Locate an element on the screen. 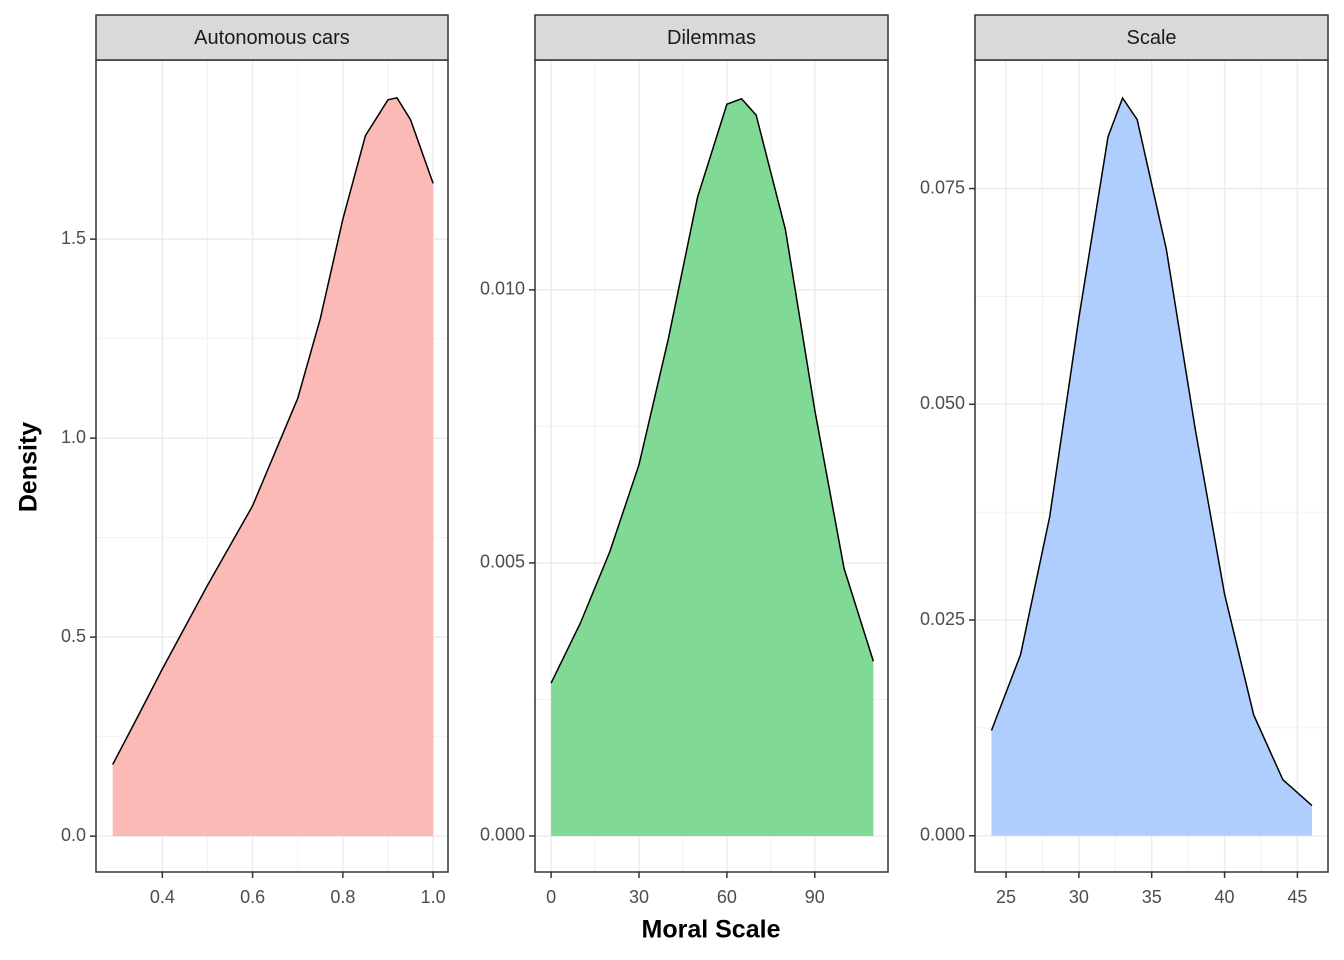 The image size is (1344, 960). x-axis-title: Moral Scale is located at coordinates (711, 930).